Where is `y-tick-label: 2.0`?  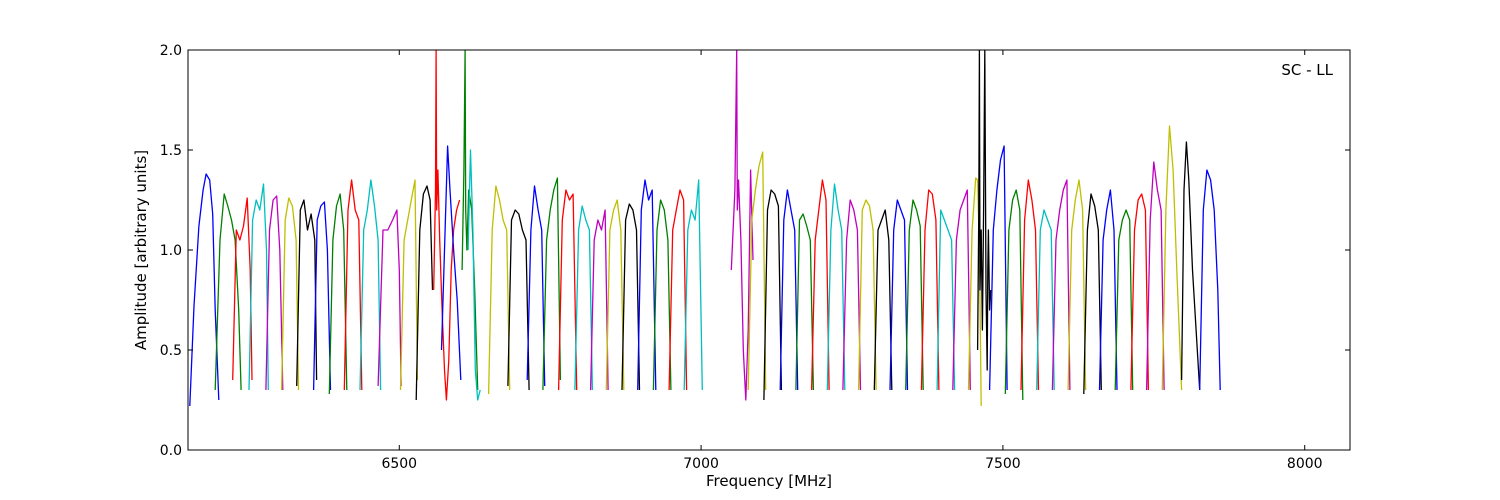
y-tick-label: 2.0 is located at coordinates (171, 51).